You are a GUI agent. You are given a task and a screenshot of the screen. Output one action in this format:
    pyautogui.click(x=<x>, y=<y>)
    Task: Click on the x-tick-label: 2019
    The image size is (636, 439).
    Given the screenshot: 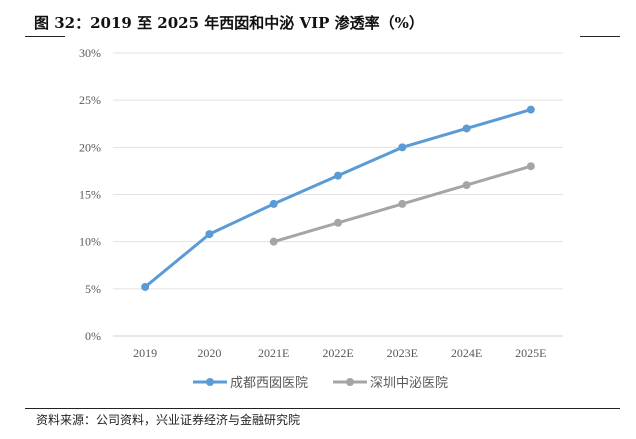 What is the action you would take?
    pyautogui.click(x=145, y=353)
    